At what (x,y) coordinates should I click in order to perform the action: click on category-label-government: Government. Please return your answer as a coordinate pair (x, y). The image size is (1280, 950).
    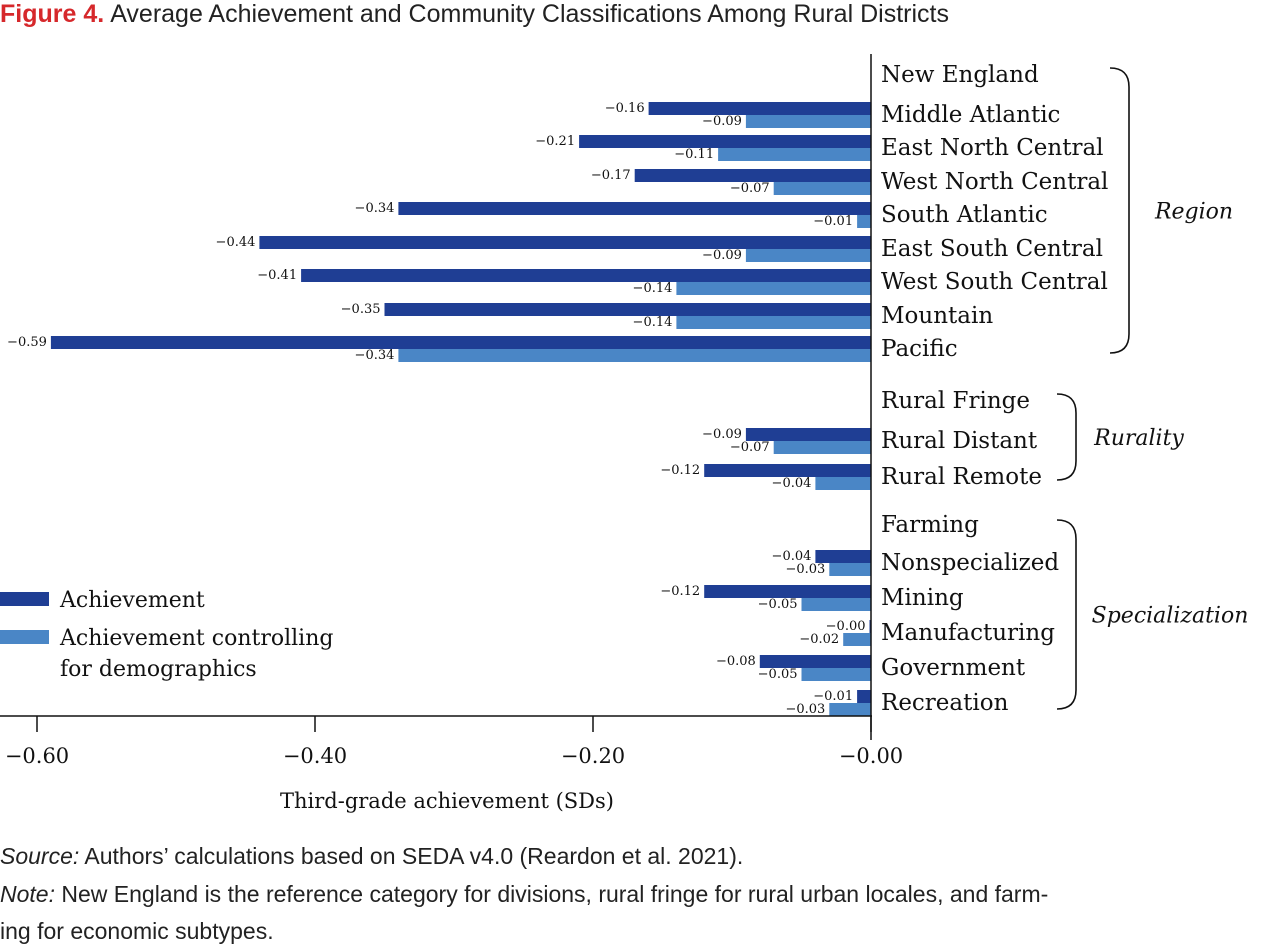
    Looking at the image, I should click on (953, 668).